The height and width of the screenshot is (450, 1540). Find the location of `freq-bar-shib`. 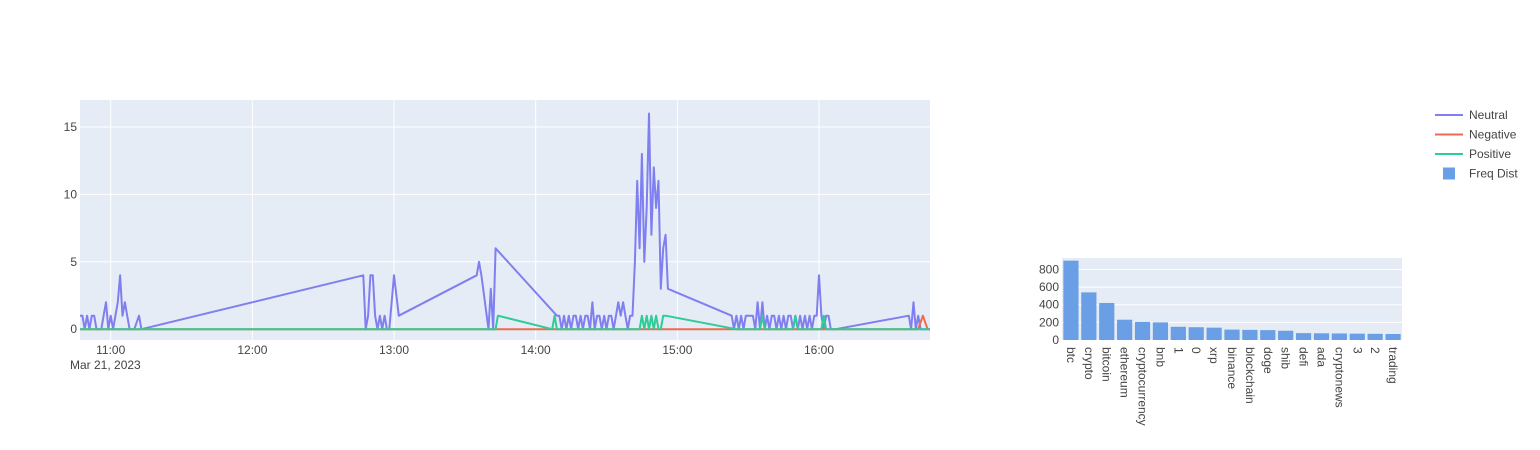

freq-bar-shib is located at coordinates (1286, 335).